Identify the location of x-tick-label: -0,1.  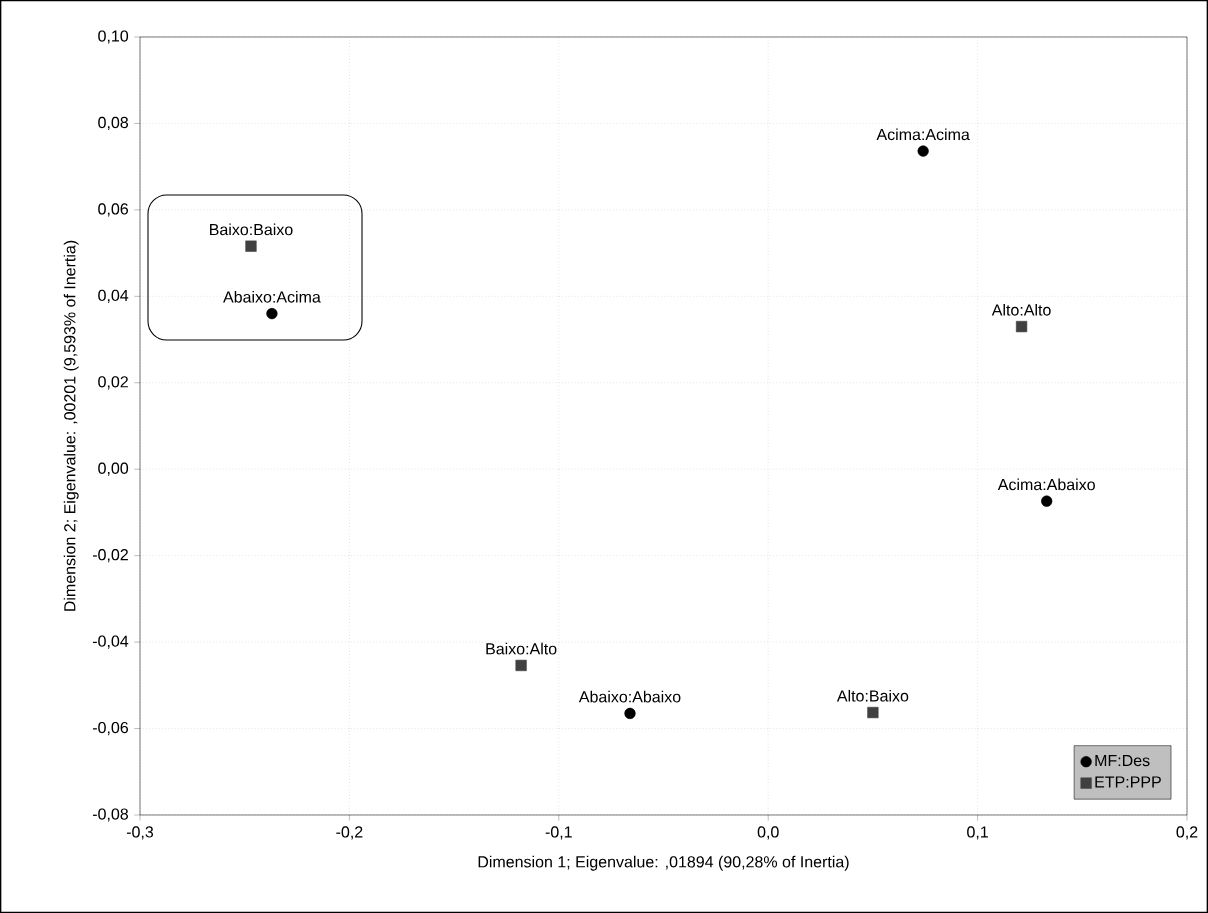
(558, 833).